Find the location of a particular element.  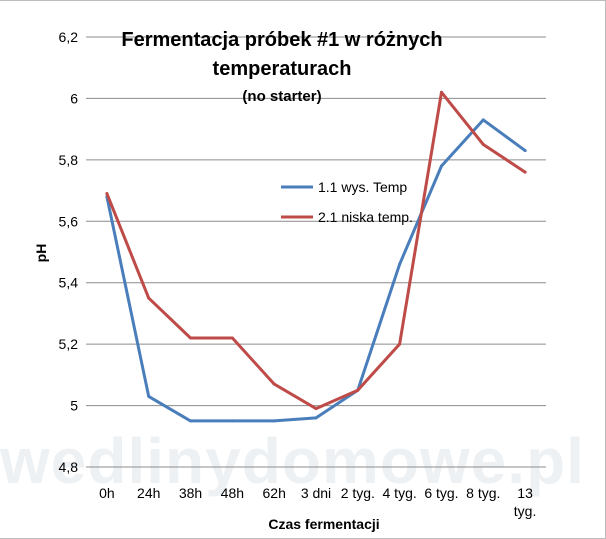

chart-subtitle: (no starter) is located at coordinates (281, 96).